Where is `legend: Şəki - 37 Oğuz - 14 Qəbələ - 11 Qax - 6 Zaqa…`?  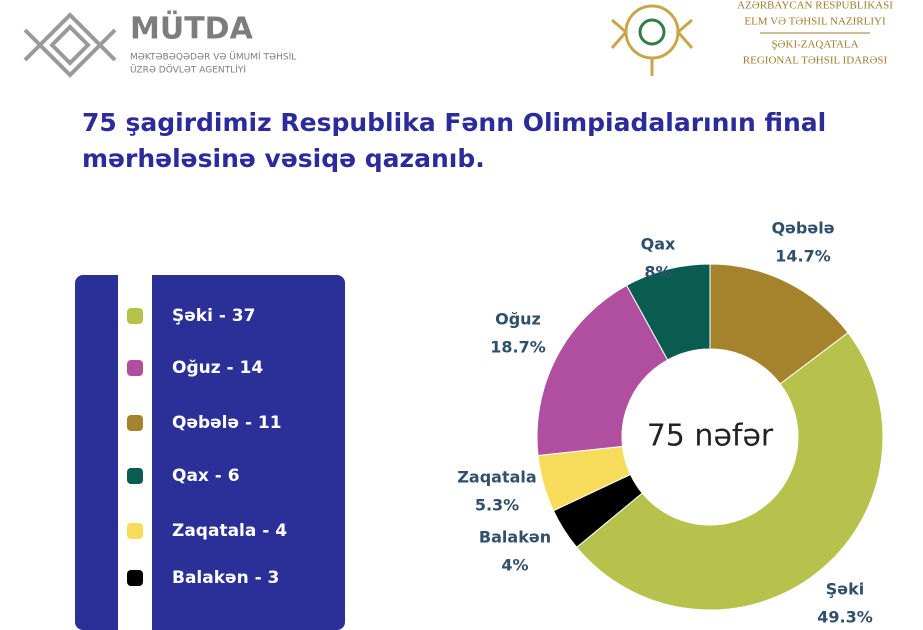 legend: Şəki - 37 Oğuz - 14 Qəbələ - 11 Qax - 6 Zaqa… is located at coordinates (207, 447).